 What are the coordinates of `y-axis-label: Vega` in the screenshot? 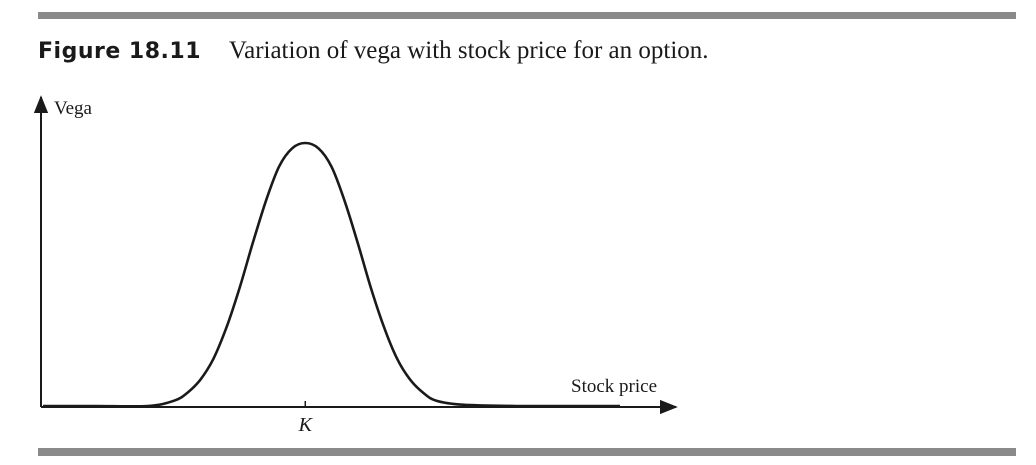 It's located at (73, 108).